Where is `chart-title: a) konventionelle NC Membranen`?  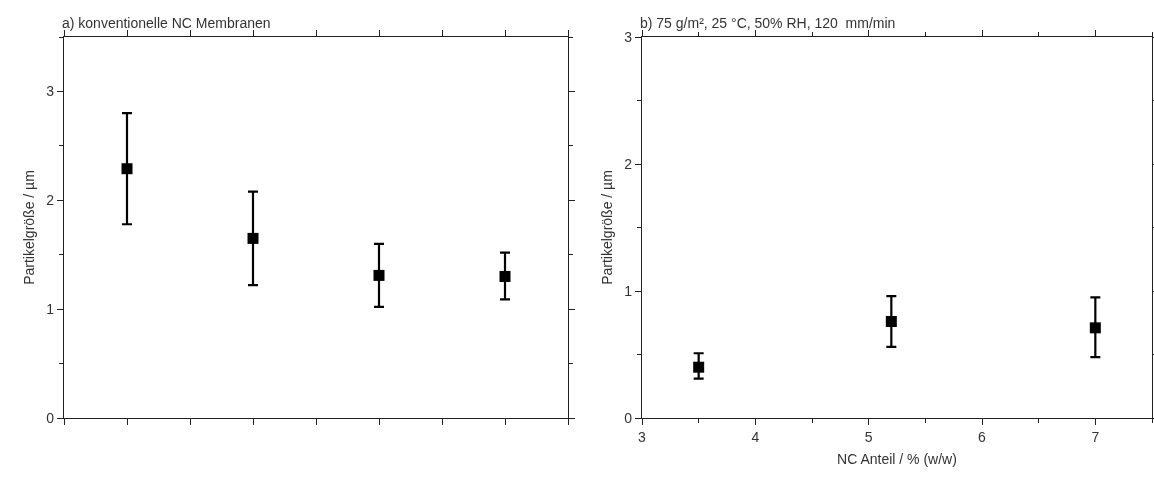 chart-title: a) konventionelle NC Membranen is located at coordinates (166, 23).